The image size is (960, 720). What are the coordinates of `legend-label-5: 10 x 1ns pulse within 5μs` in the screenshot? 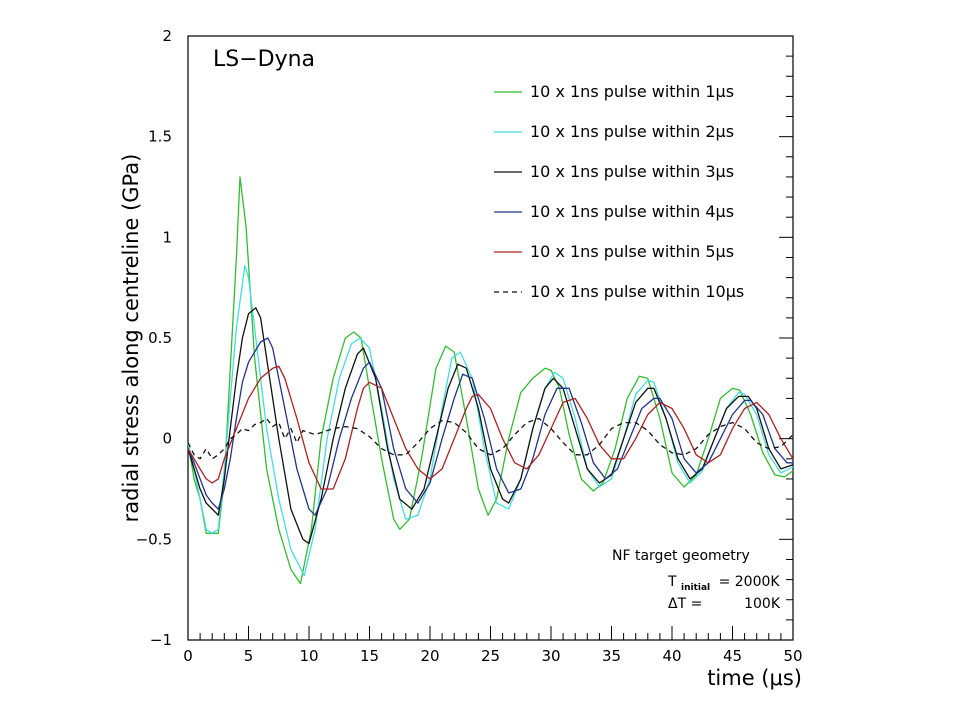 It's located at (632, 251).